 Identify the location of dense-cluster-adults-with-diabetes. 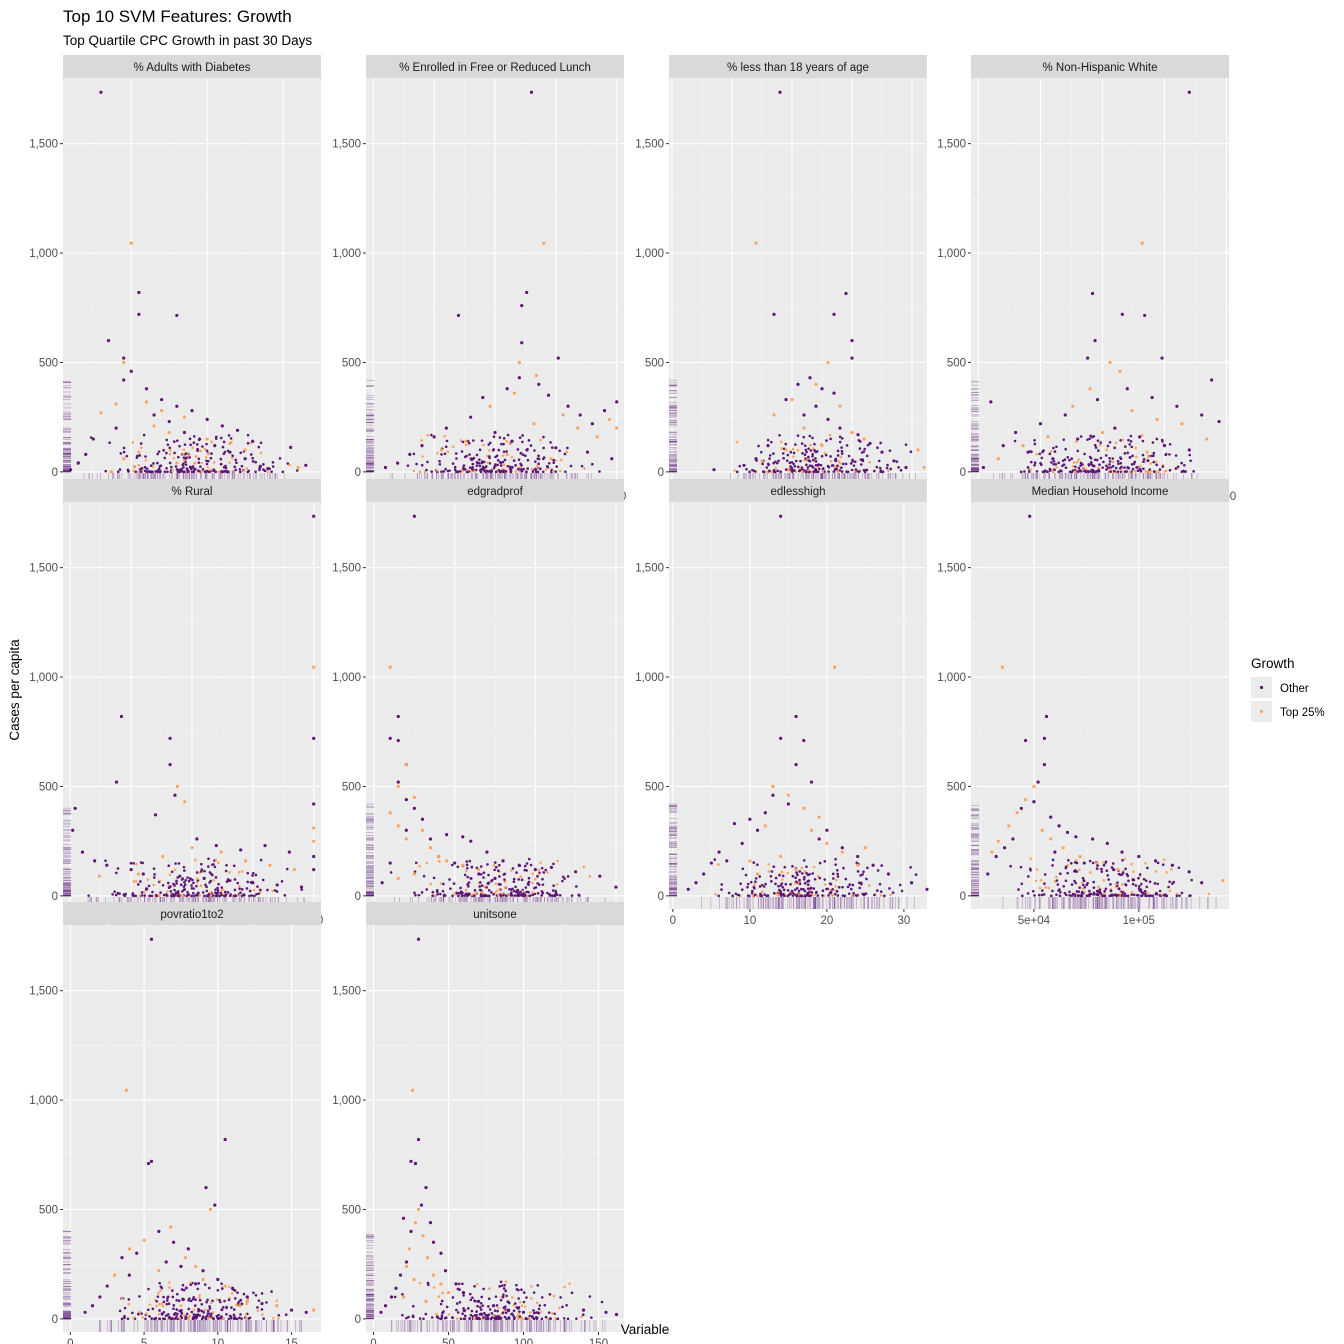
(188, 453).